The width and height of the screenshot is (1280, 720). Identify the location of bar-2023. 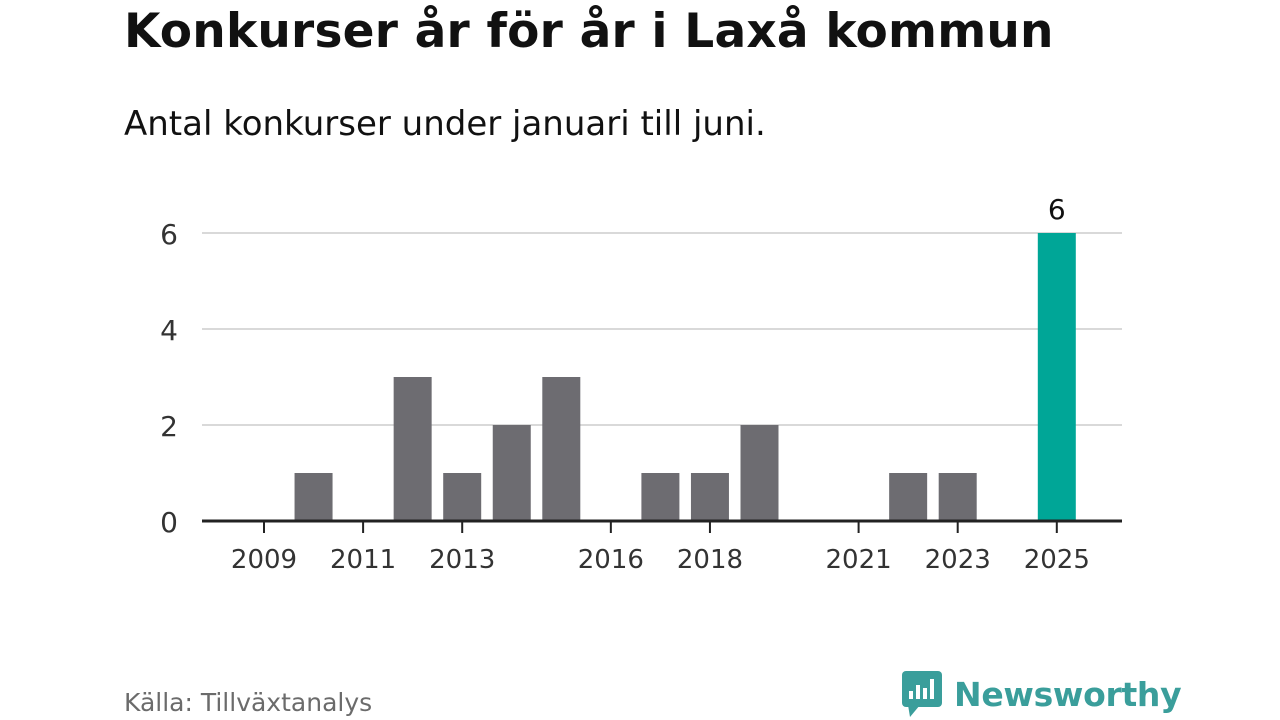
(957, 497).